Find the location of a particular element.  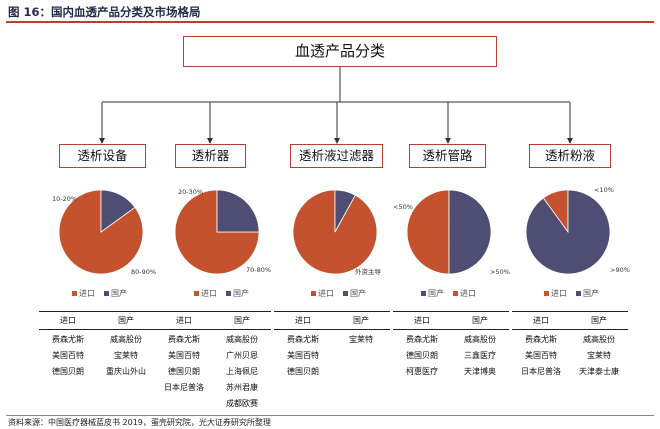

brand-column-import: 费森尤斯 美国百特 日本尼普洛 is located at coordinates (541, 355).